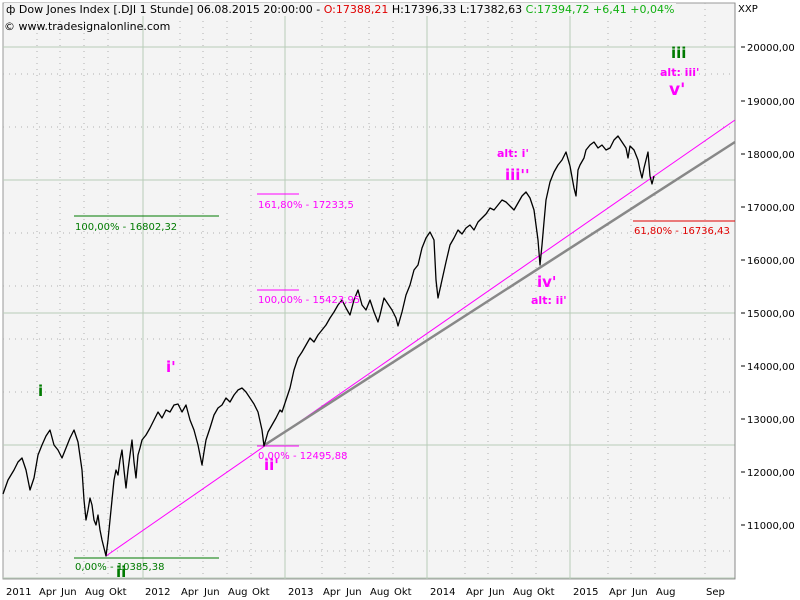 The image size is (800, 600). What do you see at coordinates (715, 592) in the screenshot?
I see `svg-text: Sep` at bounding box center [715, 592].